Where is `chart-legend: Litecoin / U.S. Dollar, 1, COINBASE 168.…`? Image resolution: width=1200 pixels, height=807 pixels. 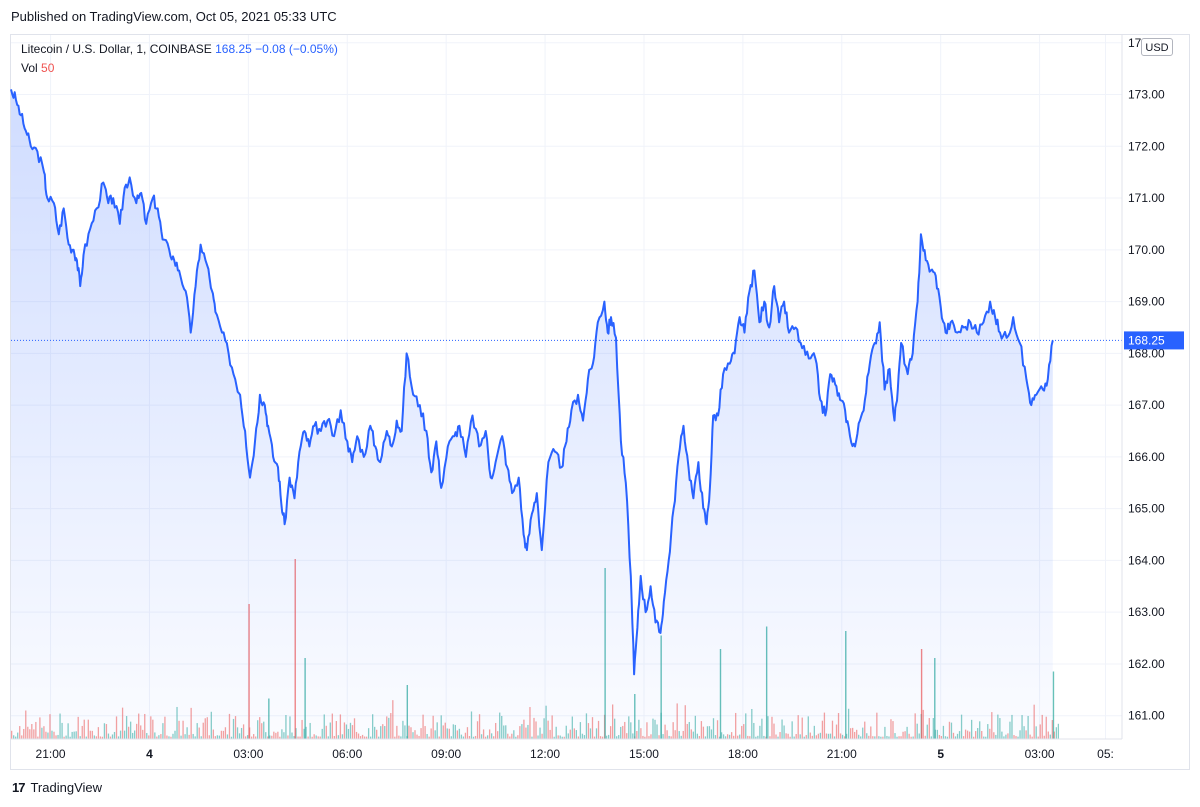
chart-legend: Litecoin / U.S. Dollar, 1, COINBASE 168.… is located at coordinates (179, 59).